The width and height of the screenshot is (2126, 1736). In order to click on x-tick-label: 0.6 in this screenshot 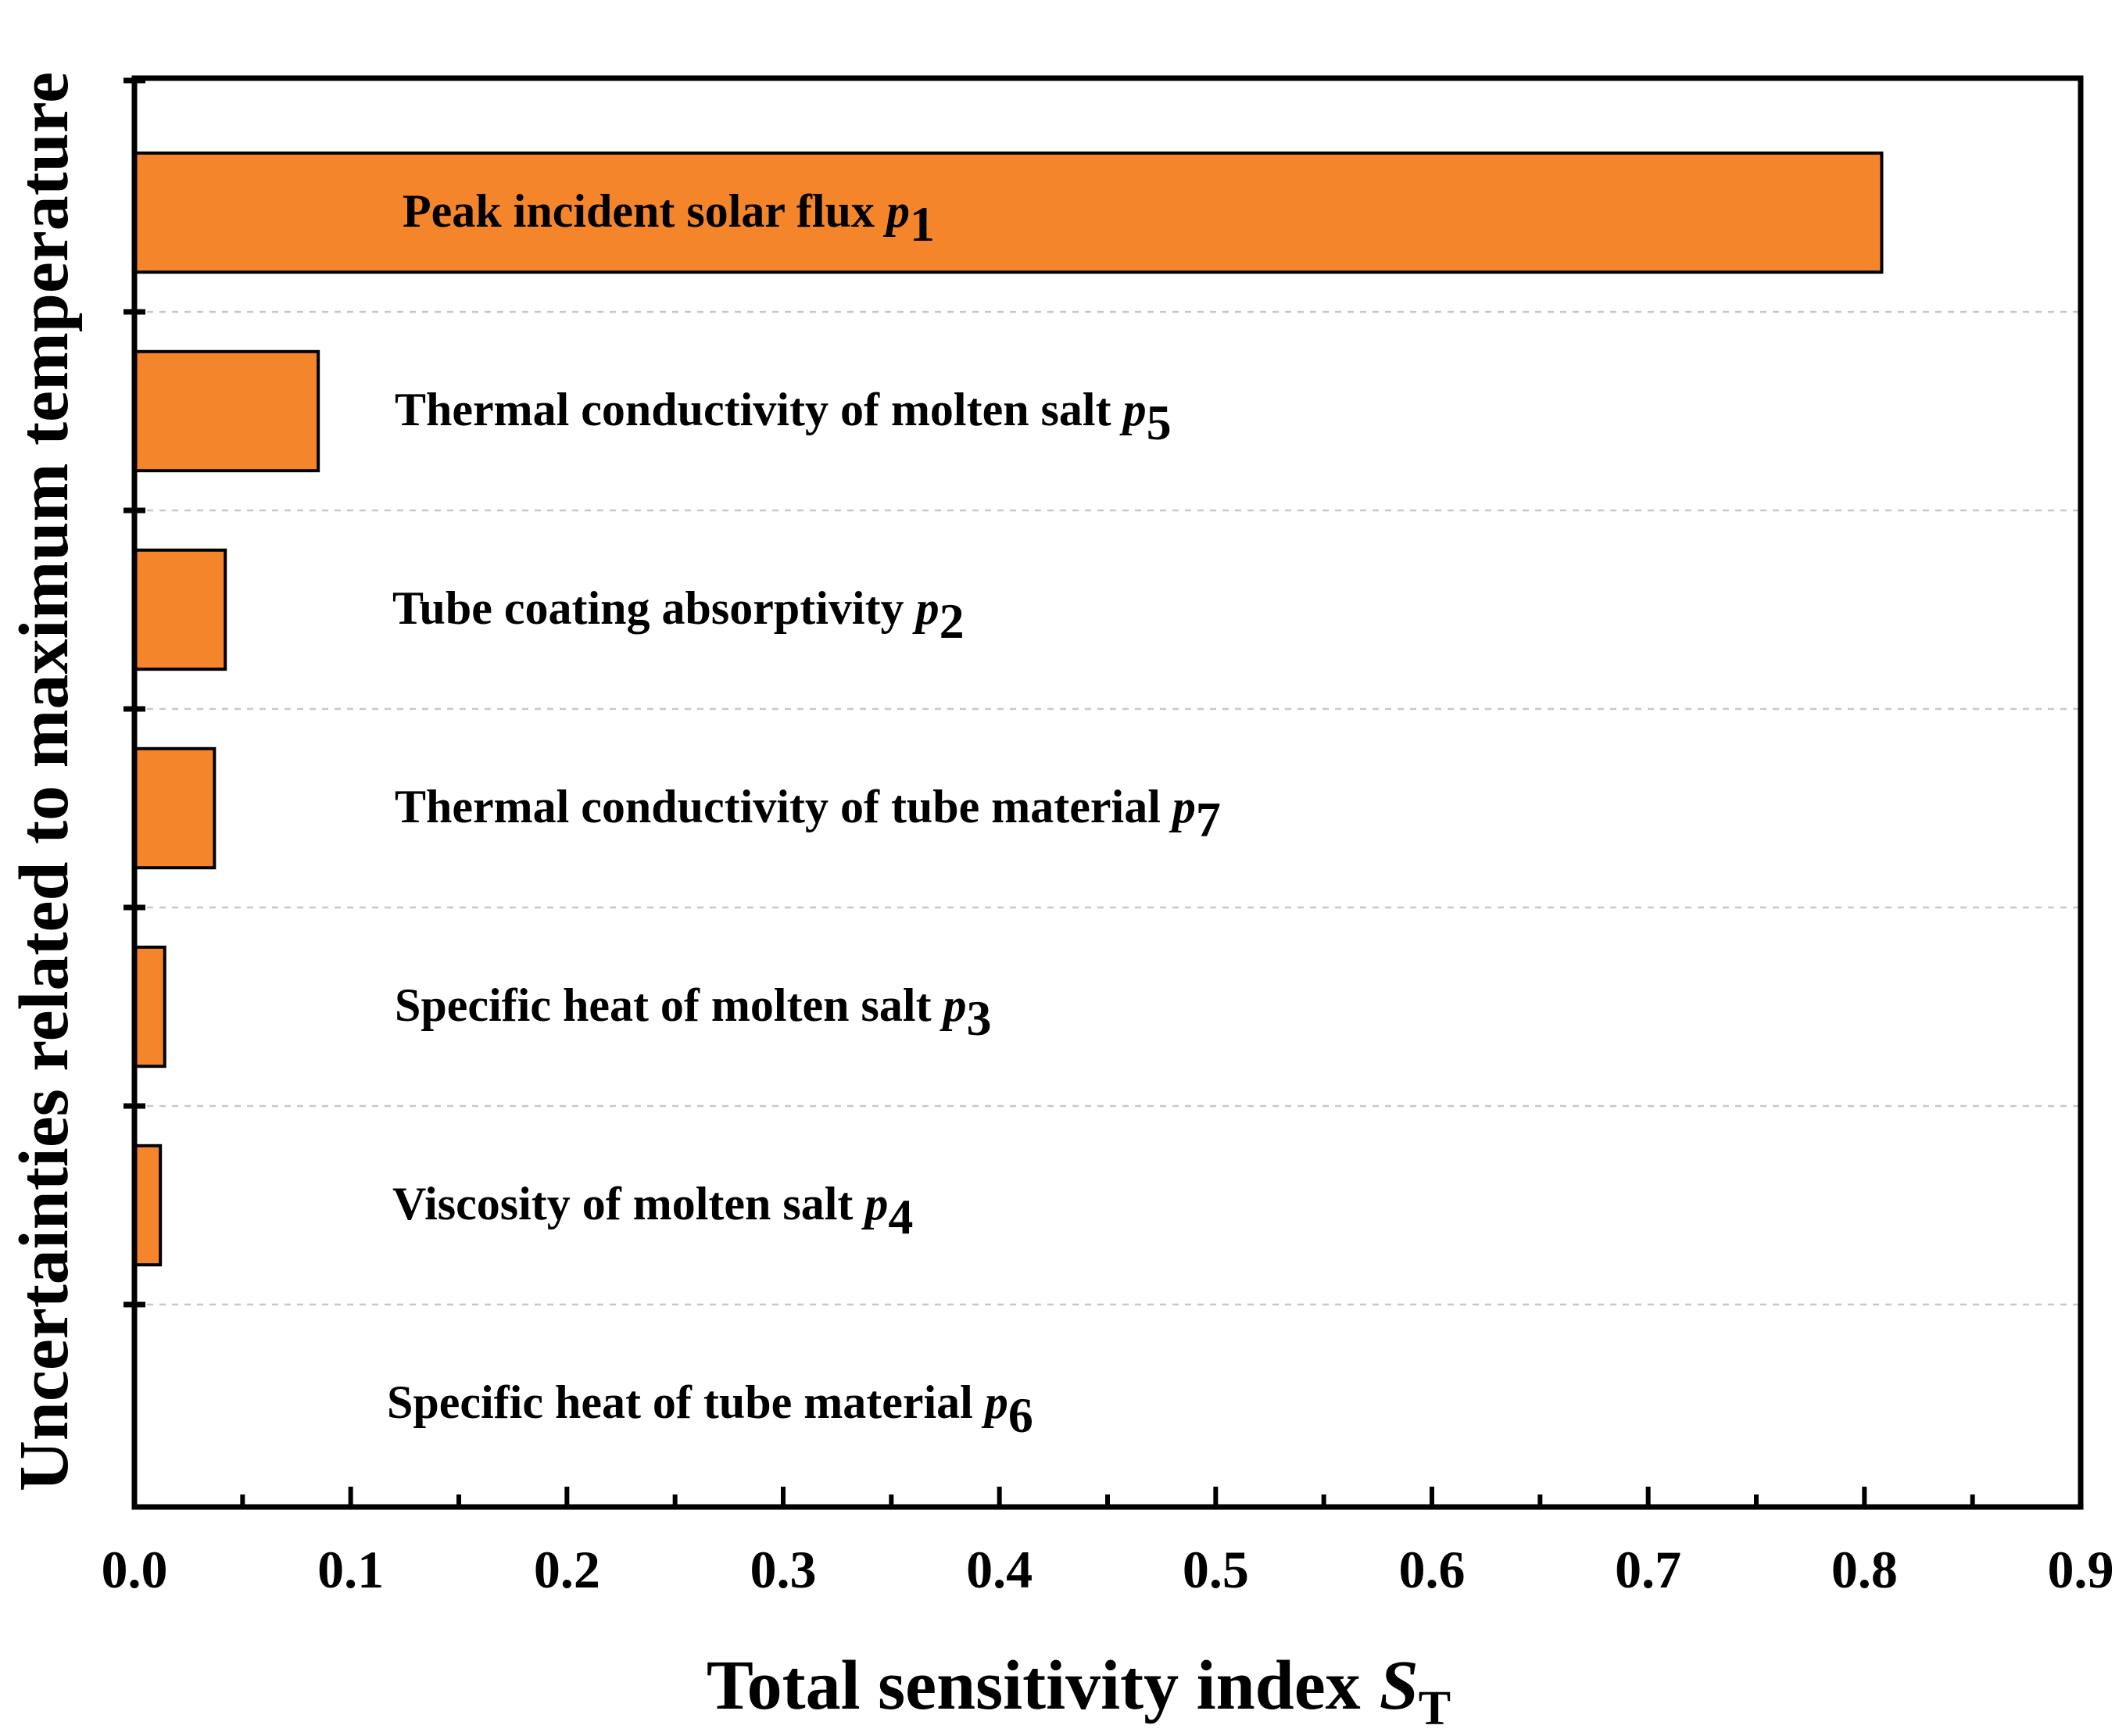, I will do `click(1432, 1569)`.